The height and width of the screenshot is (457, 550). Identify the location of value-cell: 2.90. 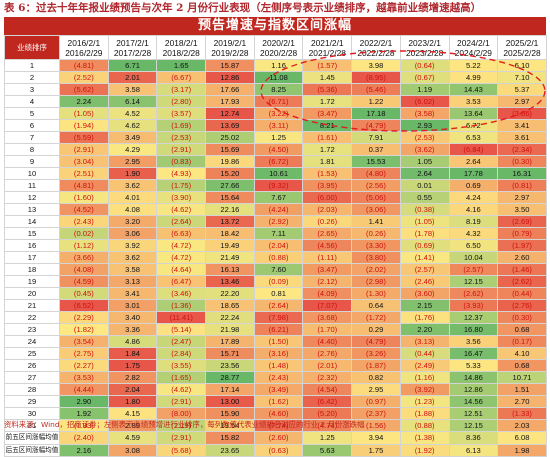
(84, 401).